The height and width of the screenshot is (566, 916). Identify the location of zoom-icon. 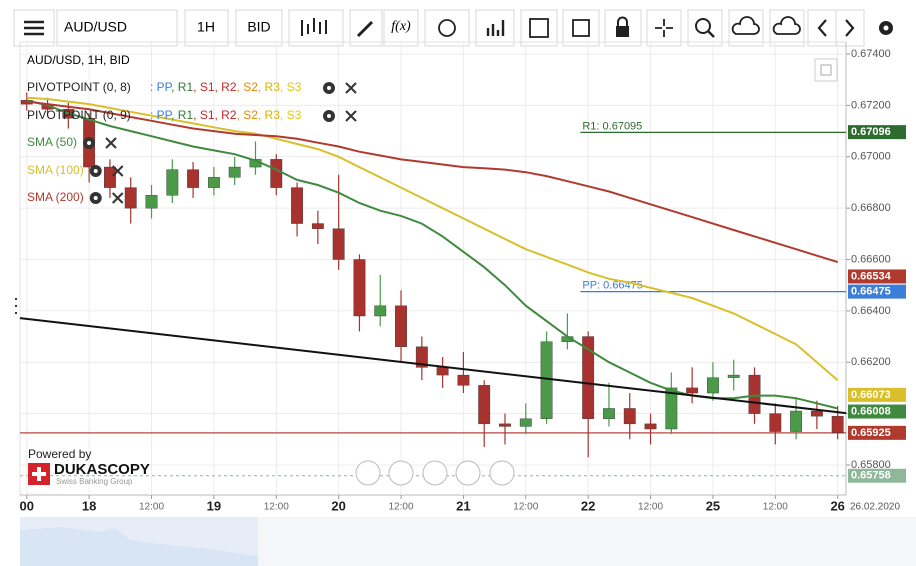
(703, 26).